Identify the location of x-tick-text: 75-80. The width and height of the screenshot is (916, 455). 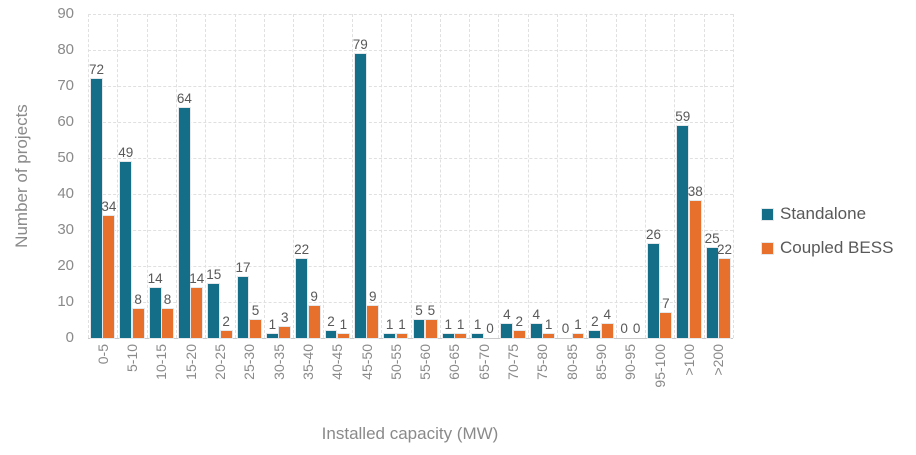
(542, 362).